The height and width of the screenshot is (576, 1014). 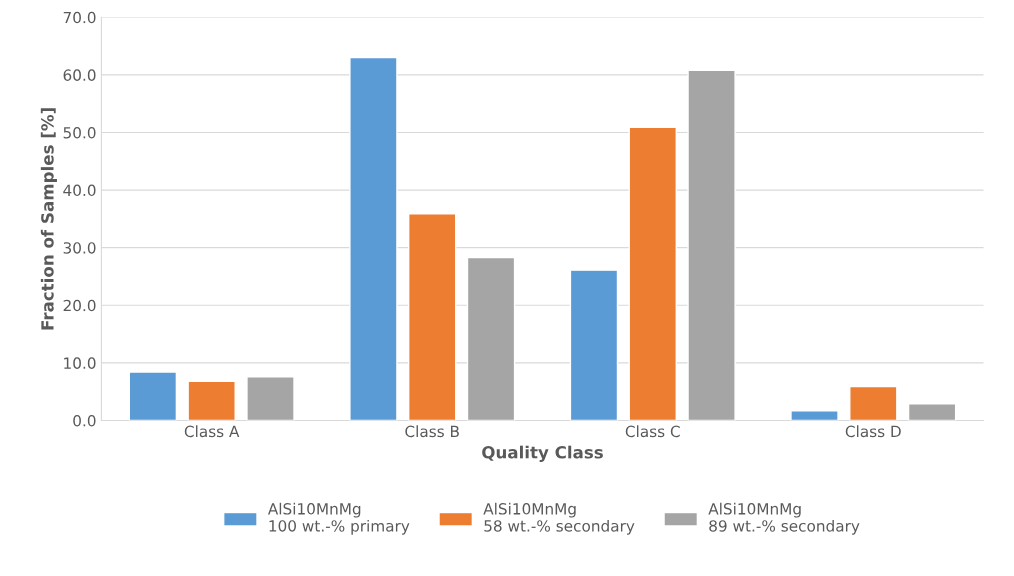 I want to click on x-tick-label: Class A, so click(x=212, y=431).